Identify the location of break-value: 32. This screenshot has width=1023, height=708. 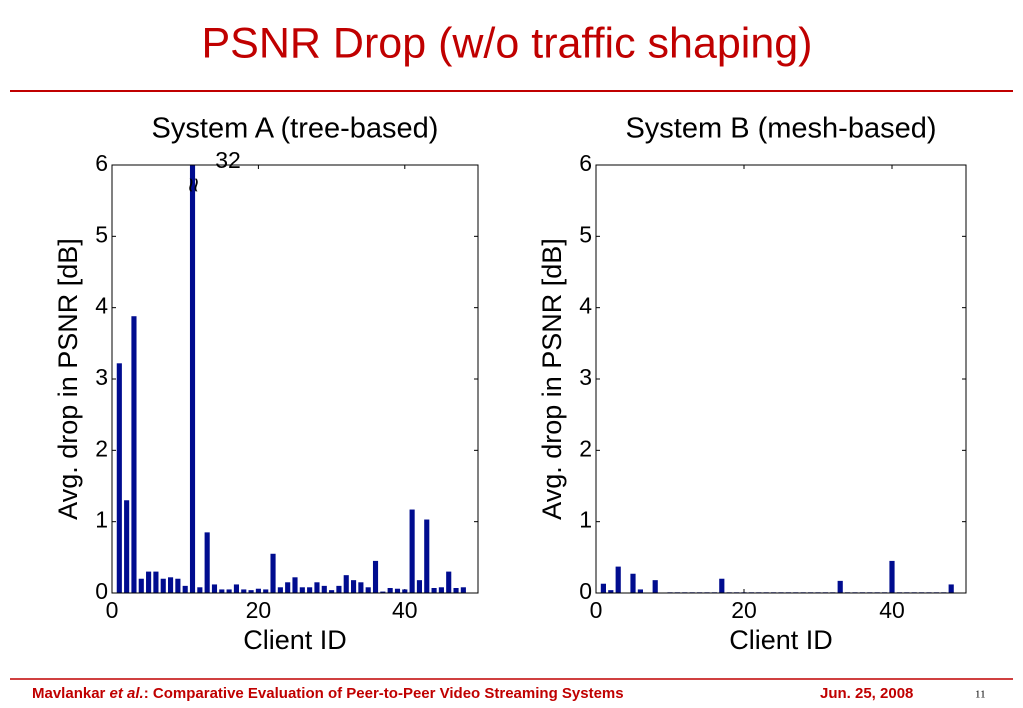
(228, 160).